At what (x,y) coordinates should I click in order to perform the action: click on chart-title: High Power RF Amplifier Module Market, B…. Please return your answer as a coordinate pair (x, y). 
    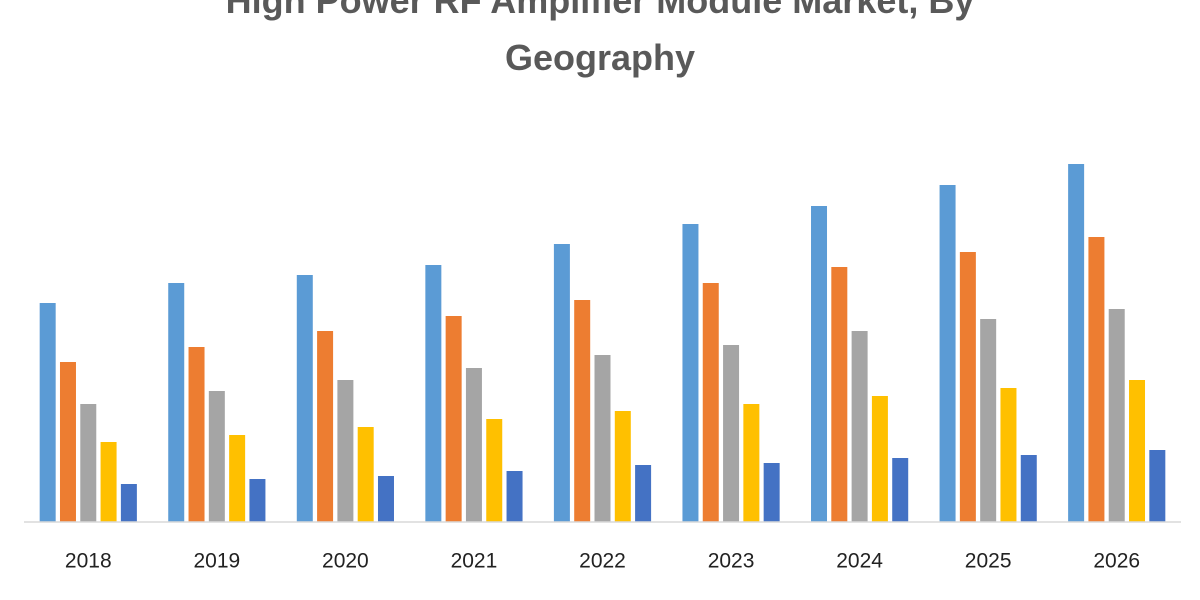
    Looking at the image, I should click on (600, 39).